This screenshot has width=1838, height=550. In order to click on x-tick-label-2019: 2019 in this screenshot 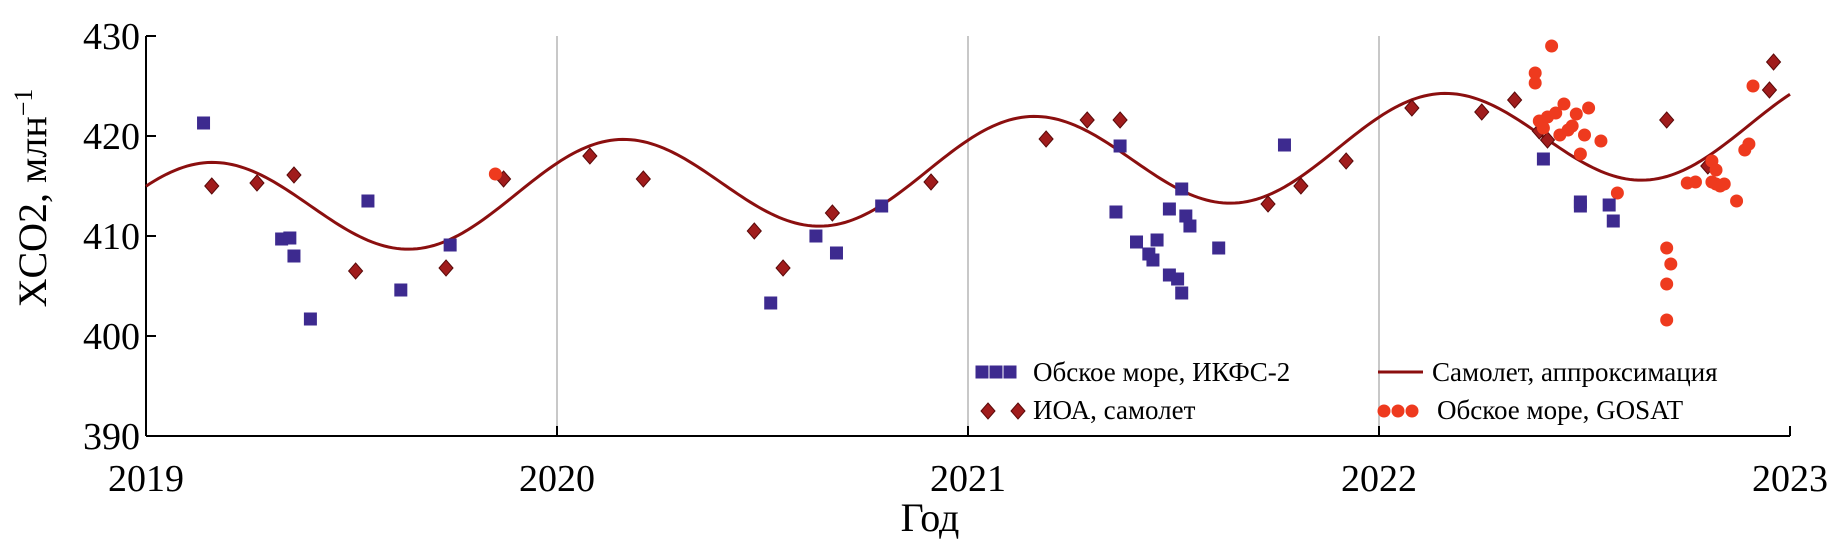, I will do `click(146, 479)`.